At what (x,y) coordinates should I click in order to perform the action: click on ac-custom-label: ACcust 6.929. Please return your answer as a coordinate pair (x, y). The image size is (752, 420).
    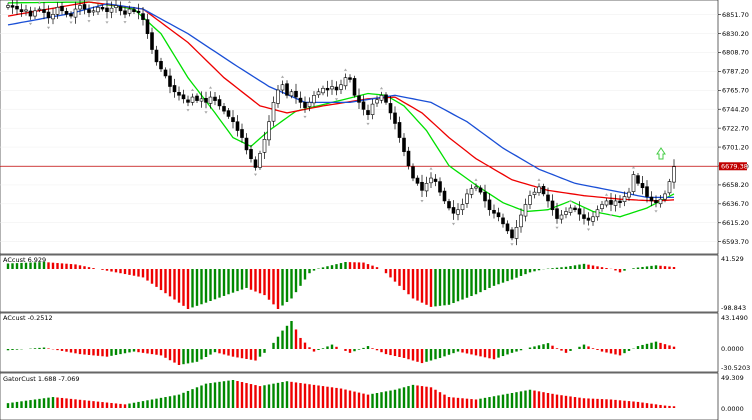
    Looking at the image, I should click on (24, 260).